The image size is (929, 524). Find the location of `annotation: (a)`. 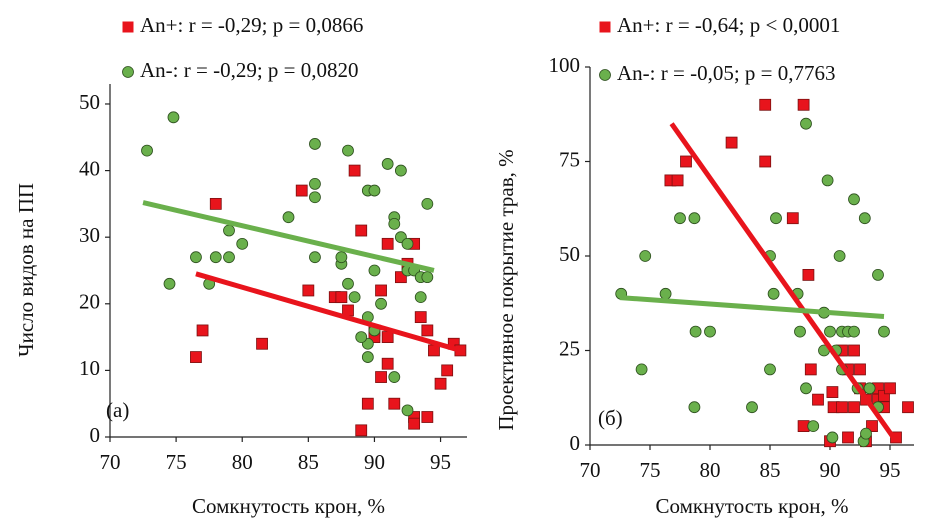

annotation: (a) is located at coordinates (117, 410).